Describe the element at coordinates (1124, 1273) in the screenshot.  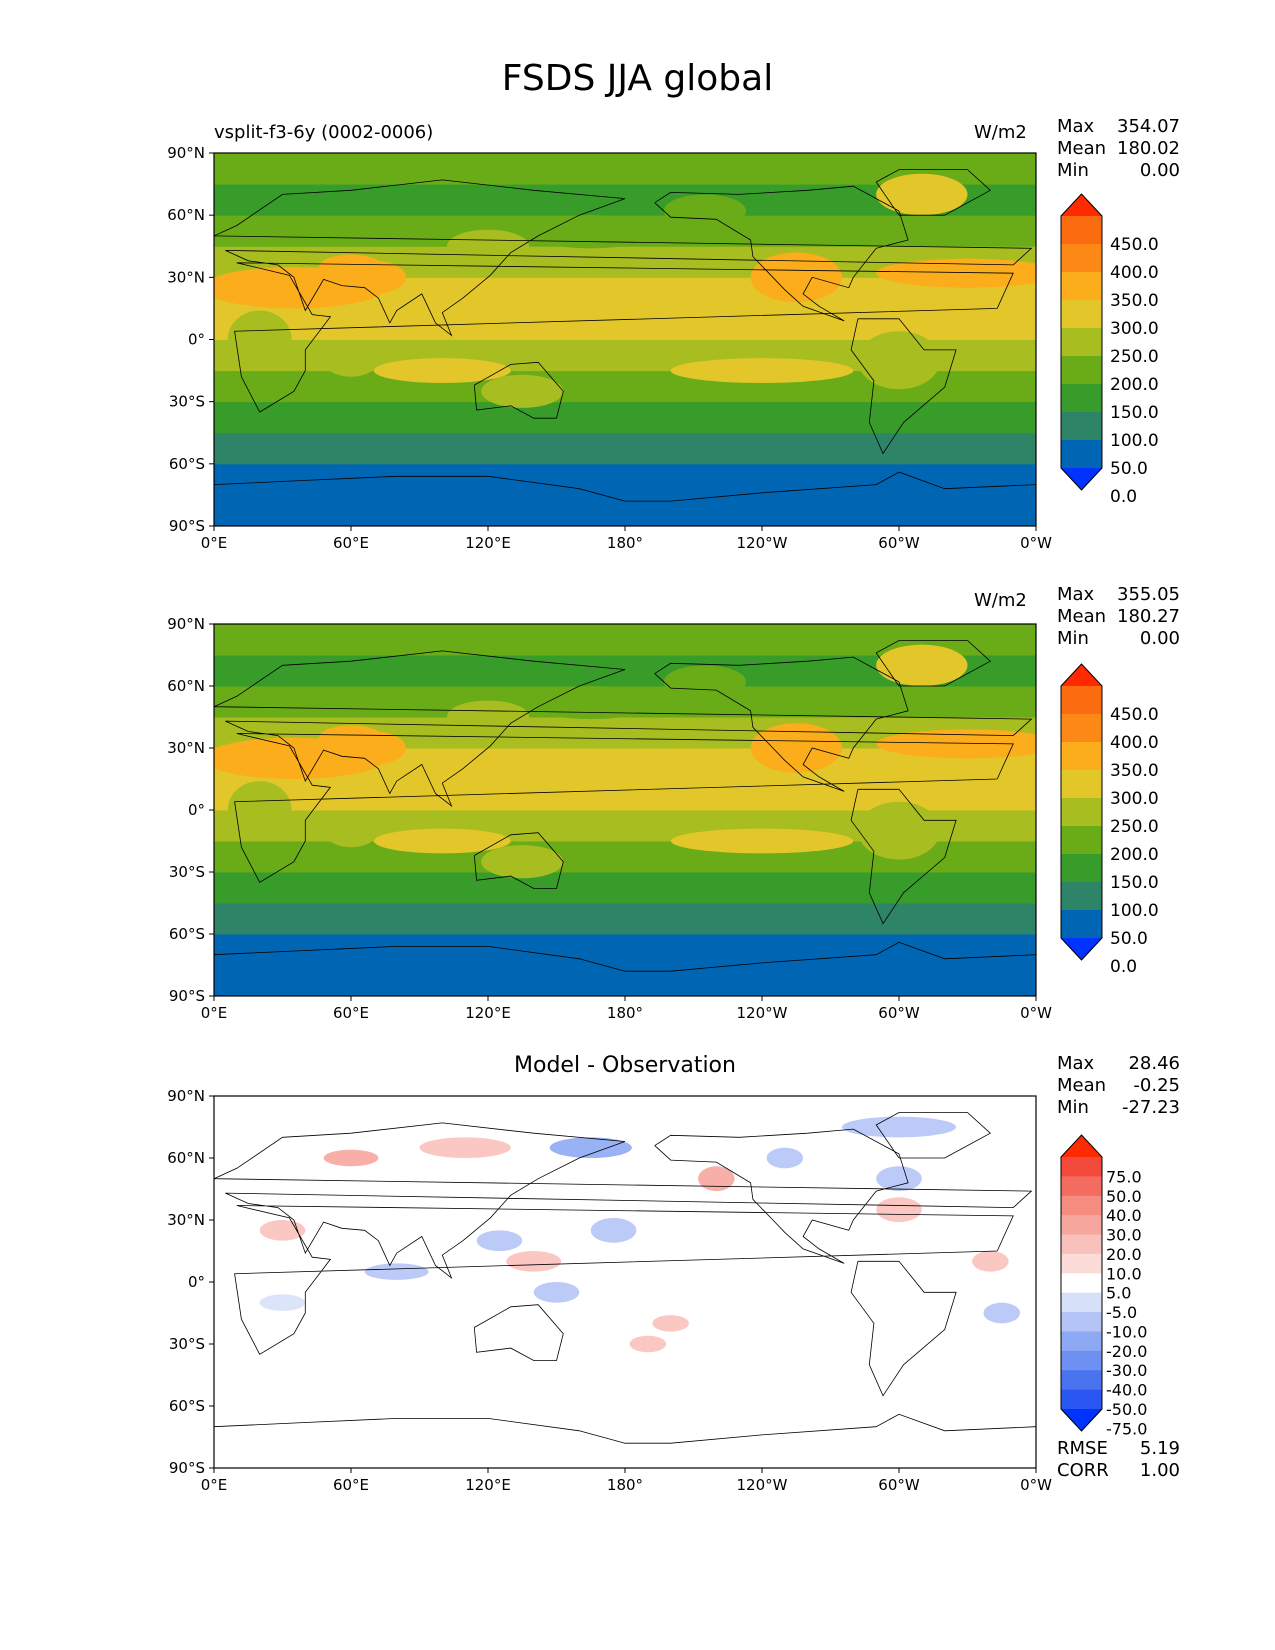
I see `colorbar-label: 10.0` at that location.